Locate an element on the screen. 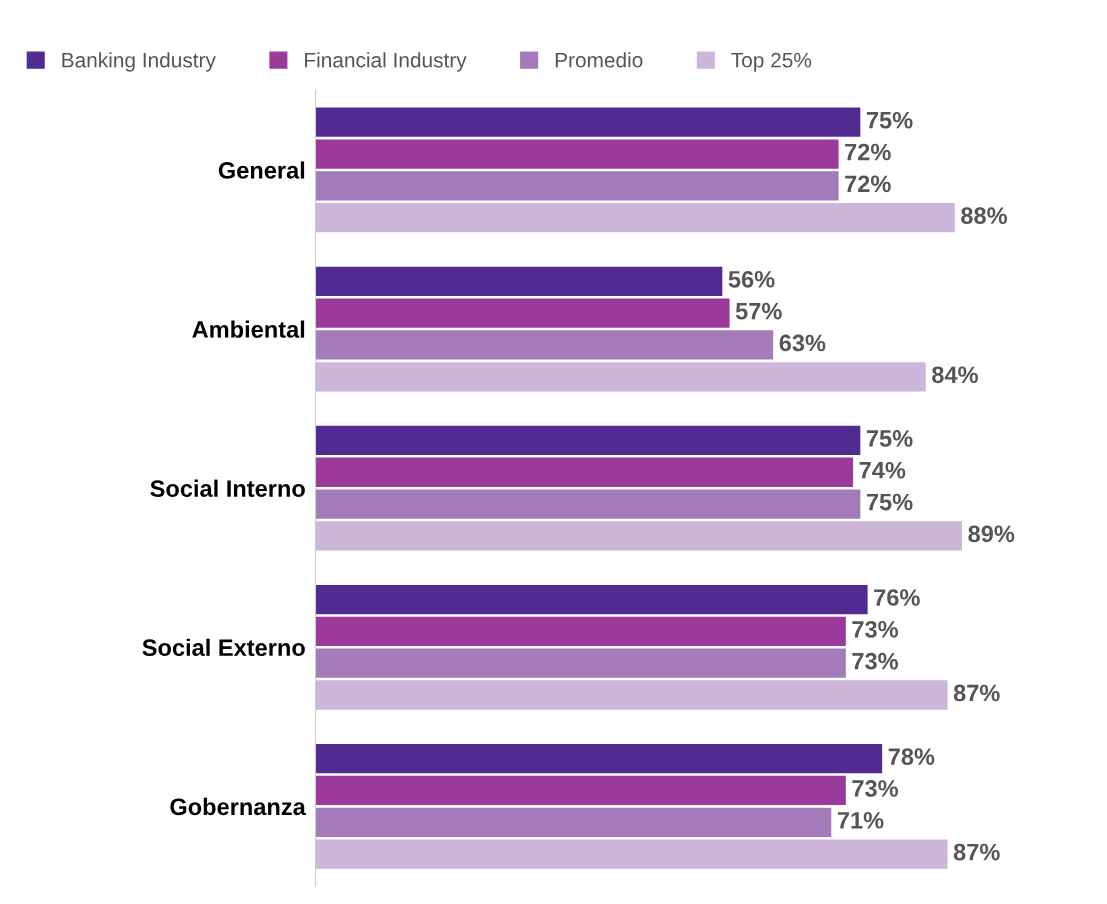 Image resolution: width=1107 pixels, height=904 pixels. data-label: 56% is located at coordinates (751, 279).